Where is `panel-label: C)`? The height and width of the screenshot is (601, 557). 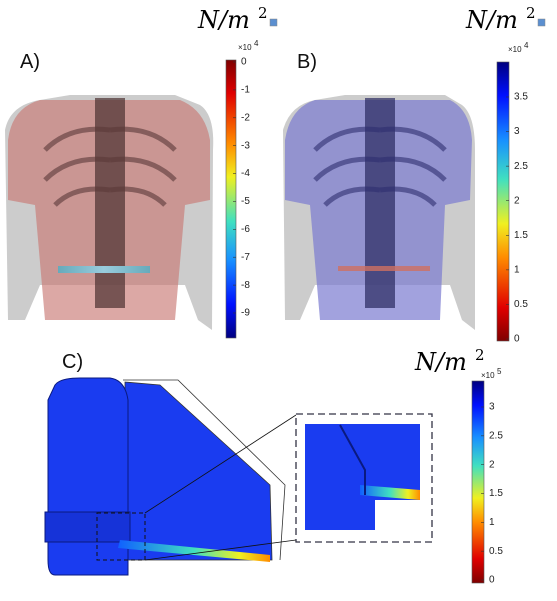 panel-label: C) is located at coordinates (72, 362).